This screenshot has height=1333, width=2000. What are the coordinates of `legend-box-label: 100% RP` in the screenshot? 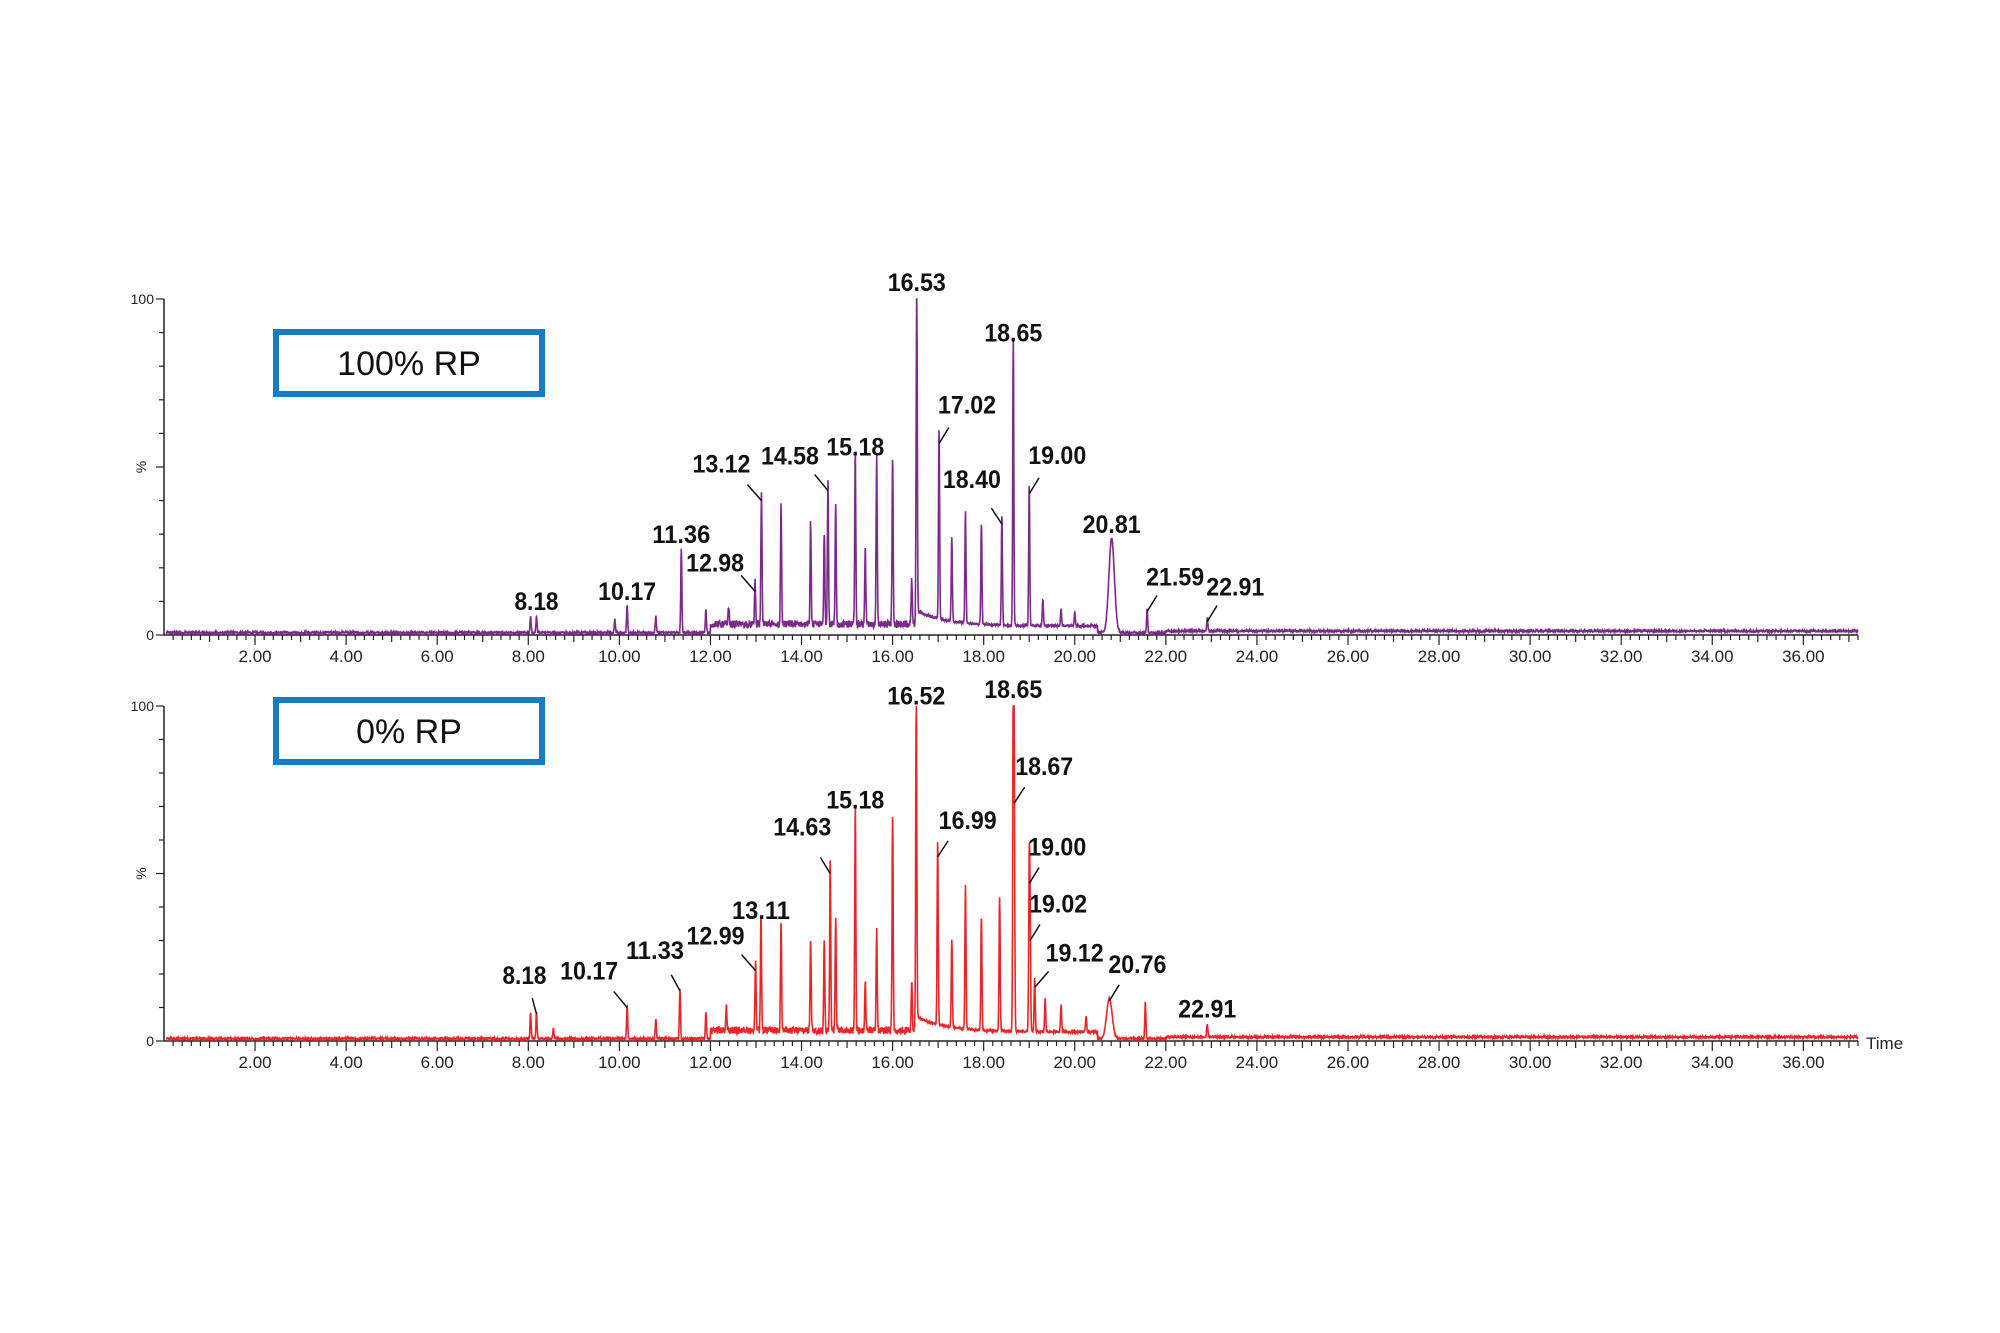 It's located at (409, 364).